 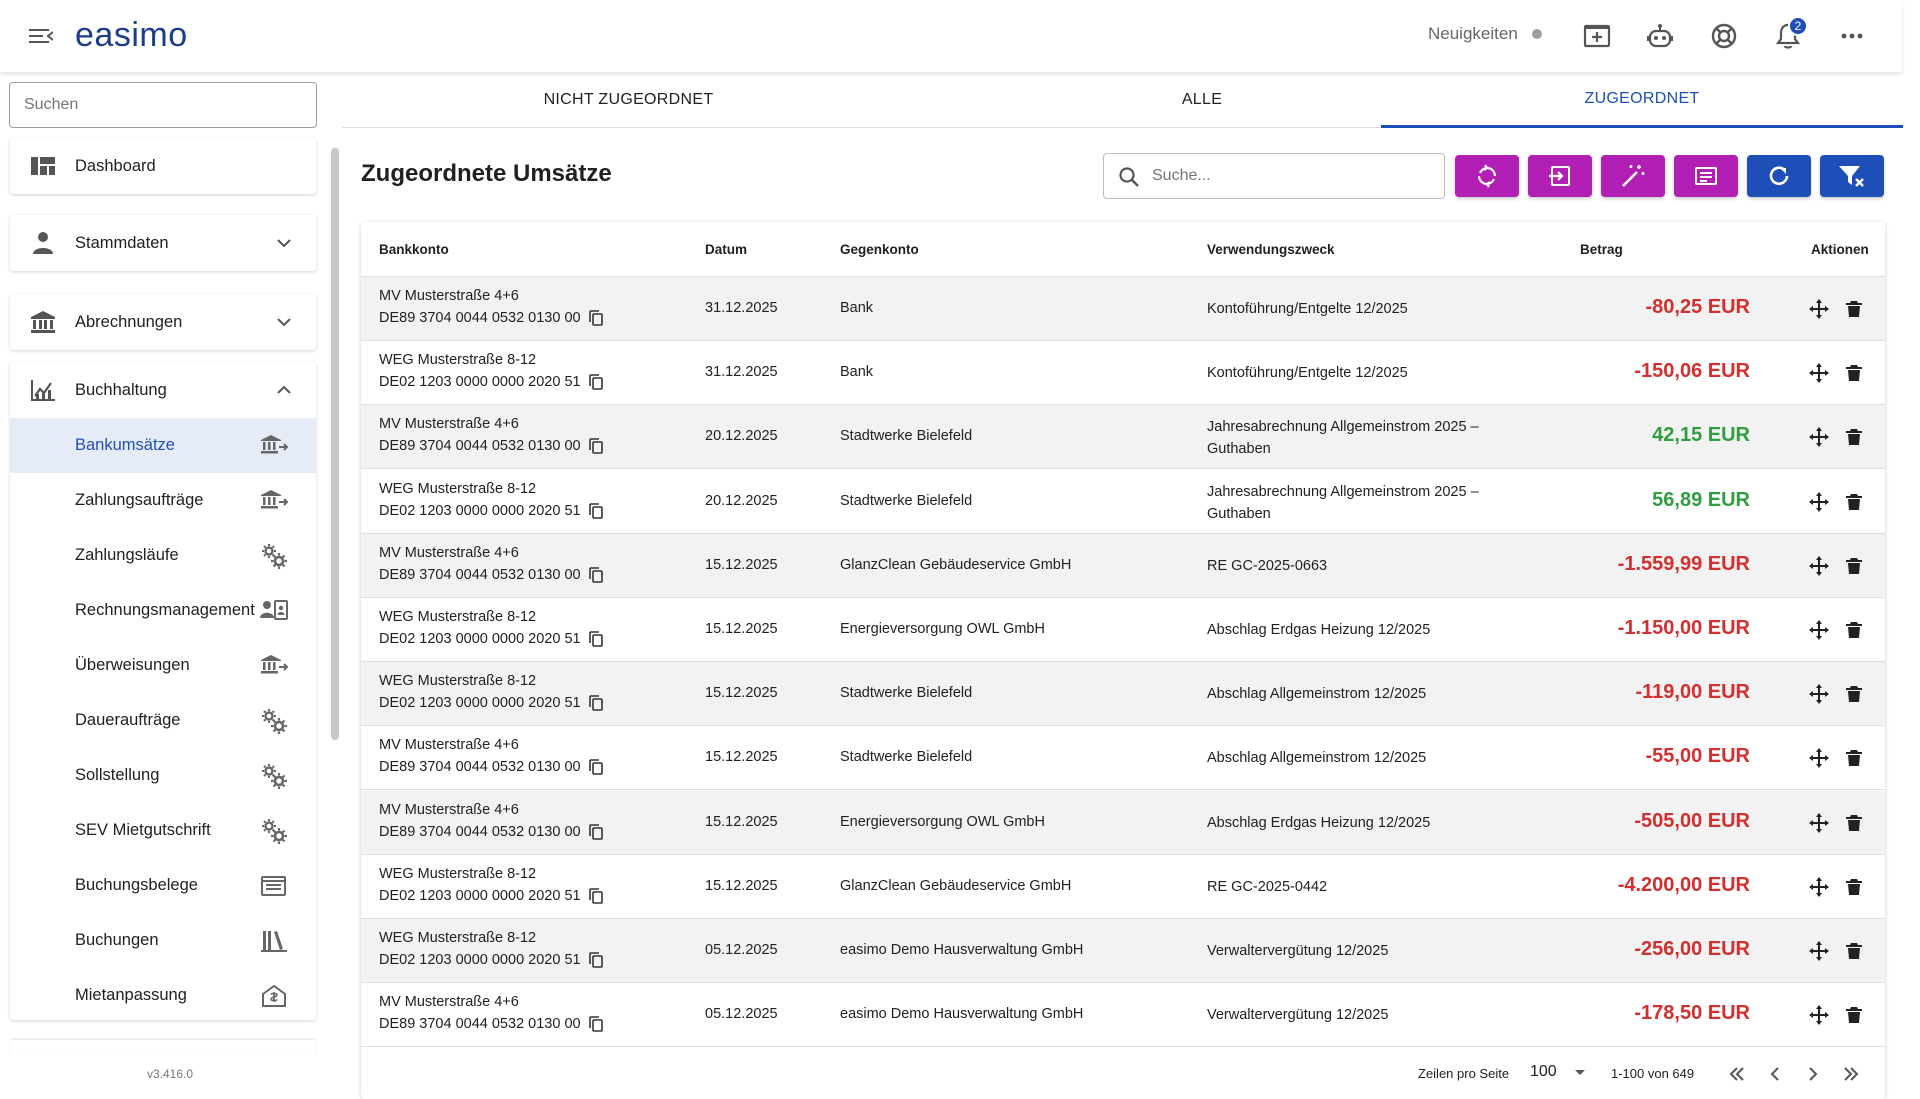 What do you see at coordinates (1464, 1073) in the screenshot?
I see `rows-per-page-label: Zeilen pro Seite` at bounding box center [1464, 1073].